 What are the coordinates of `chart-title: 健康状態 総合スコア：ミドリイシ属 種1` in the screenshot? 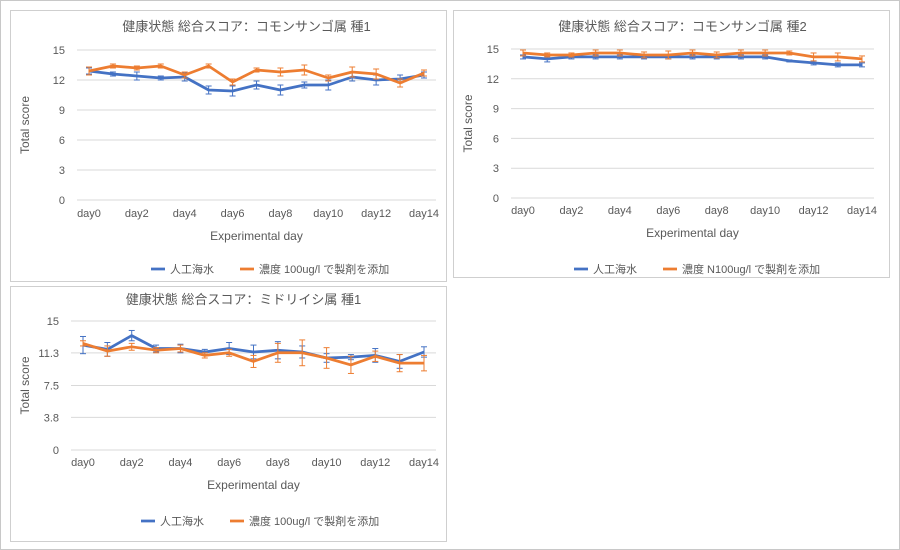 It's located at (243, 299).